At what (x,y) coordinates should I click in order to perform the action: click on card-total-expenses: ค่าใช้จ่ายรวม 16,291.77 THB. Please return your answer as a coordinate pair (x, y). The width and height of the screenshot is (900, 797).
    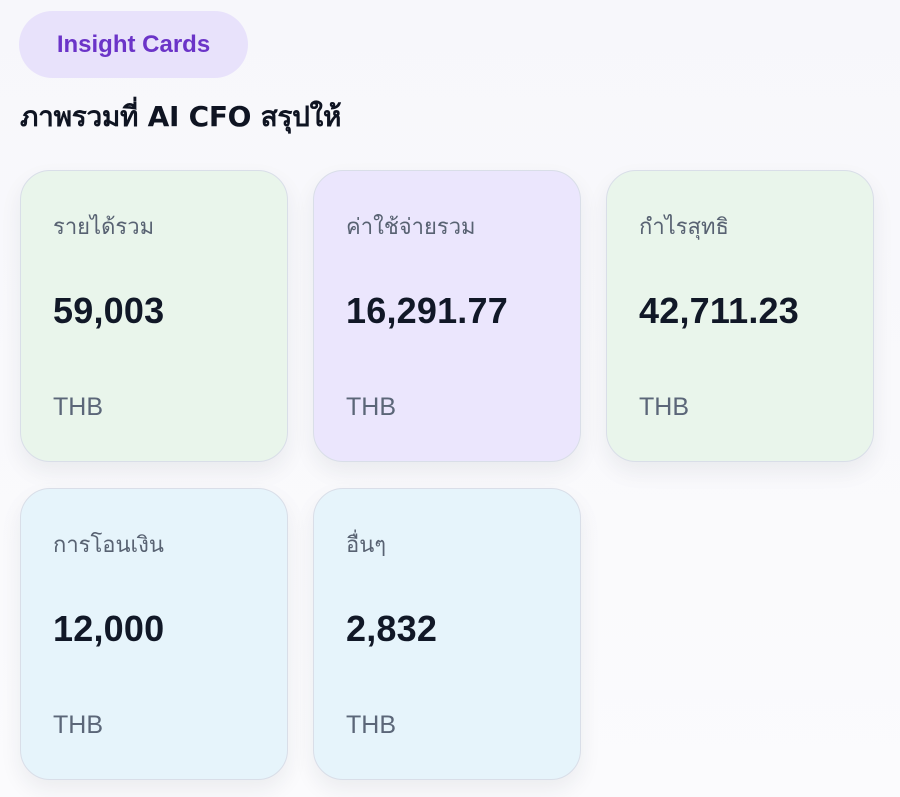
    Looking at the image, I should click on (447, 316).